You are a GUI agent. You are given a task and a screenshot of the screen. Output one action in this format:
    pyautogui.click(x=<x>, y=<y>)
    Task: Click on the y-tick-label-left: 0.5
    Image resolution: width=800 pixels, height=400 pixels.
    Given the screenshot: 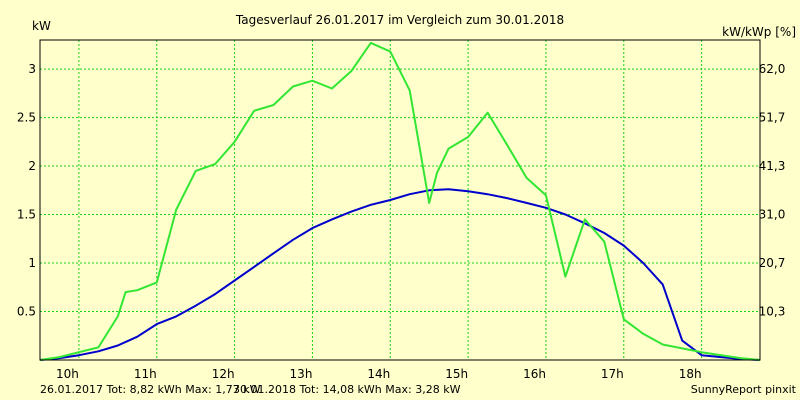 What is the action you would take?
    pyautogui.click(x=26, y=312)
    